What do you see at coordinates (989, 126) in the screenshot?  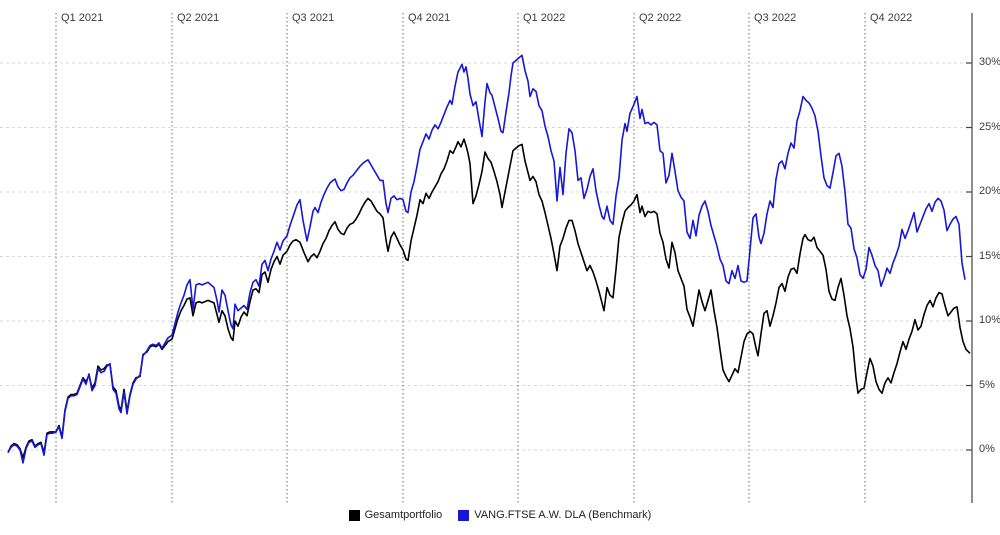 I see `y-axis-label: 25%` at bounding box center [989, 126].